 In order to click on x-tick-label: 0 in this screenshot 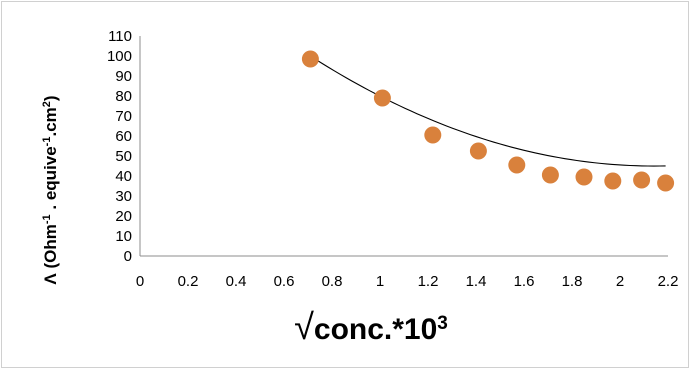, I will do `click(140, 281)`.